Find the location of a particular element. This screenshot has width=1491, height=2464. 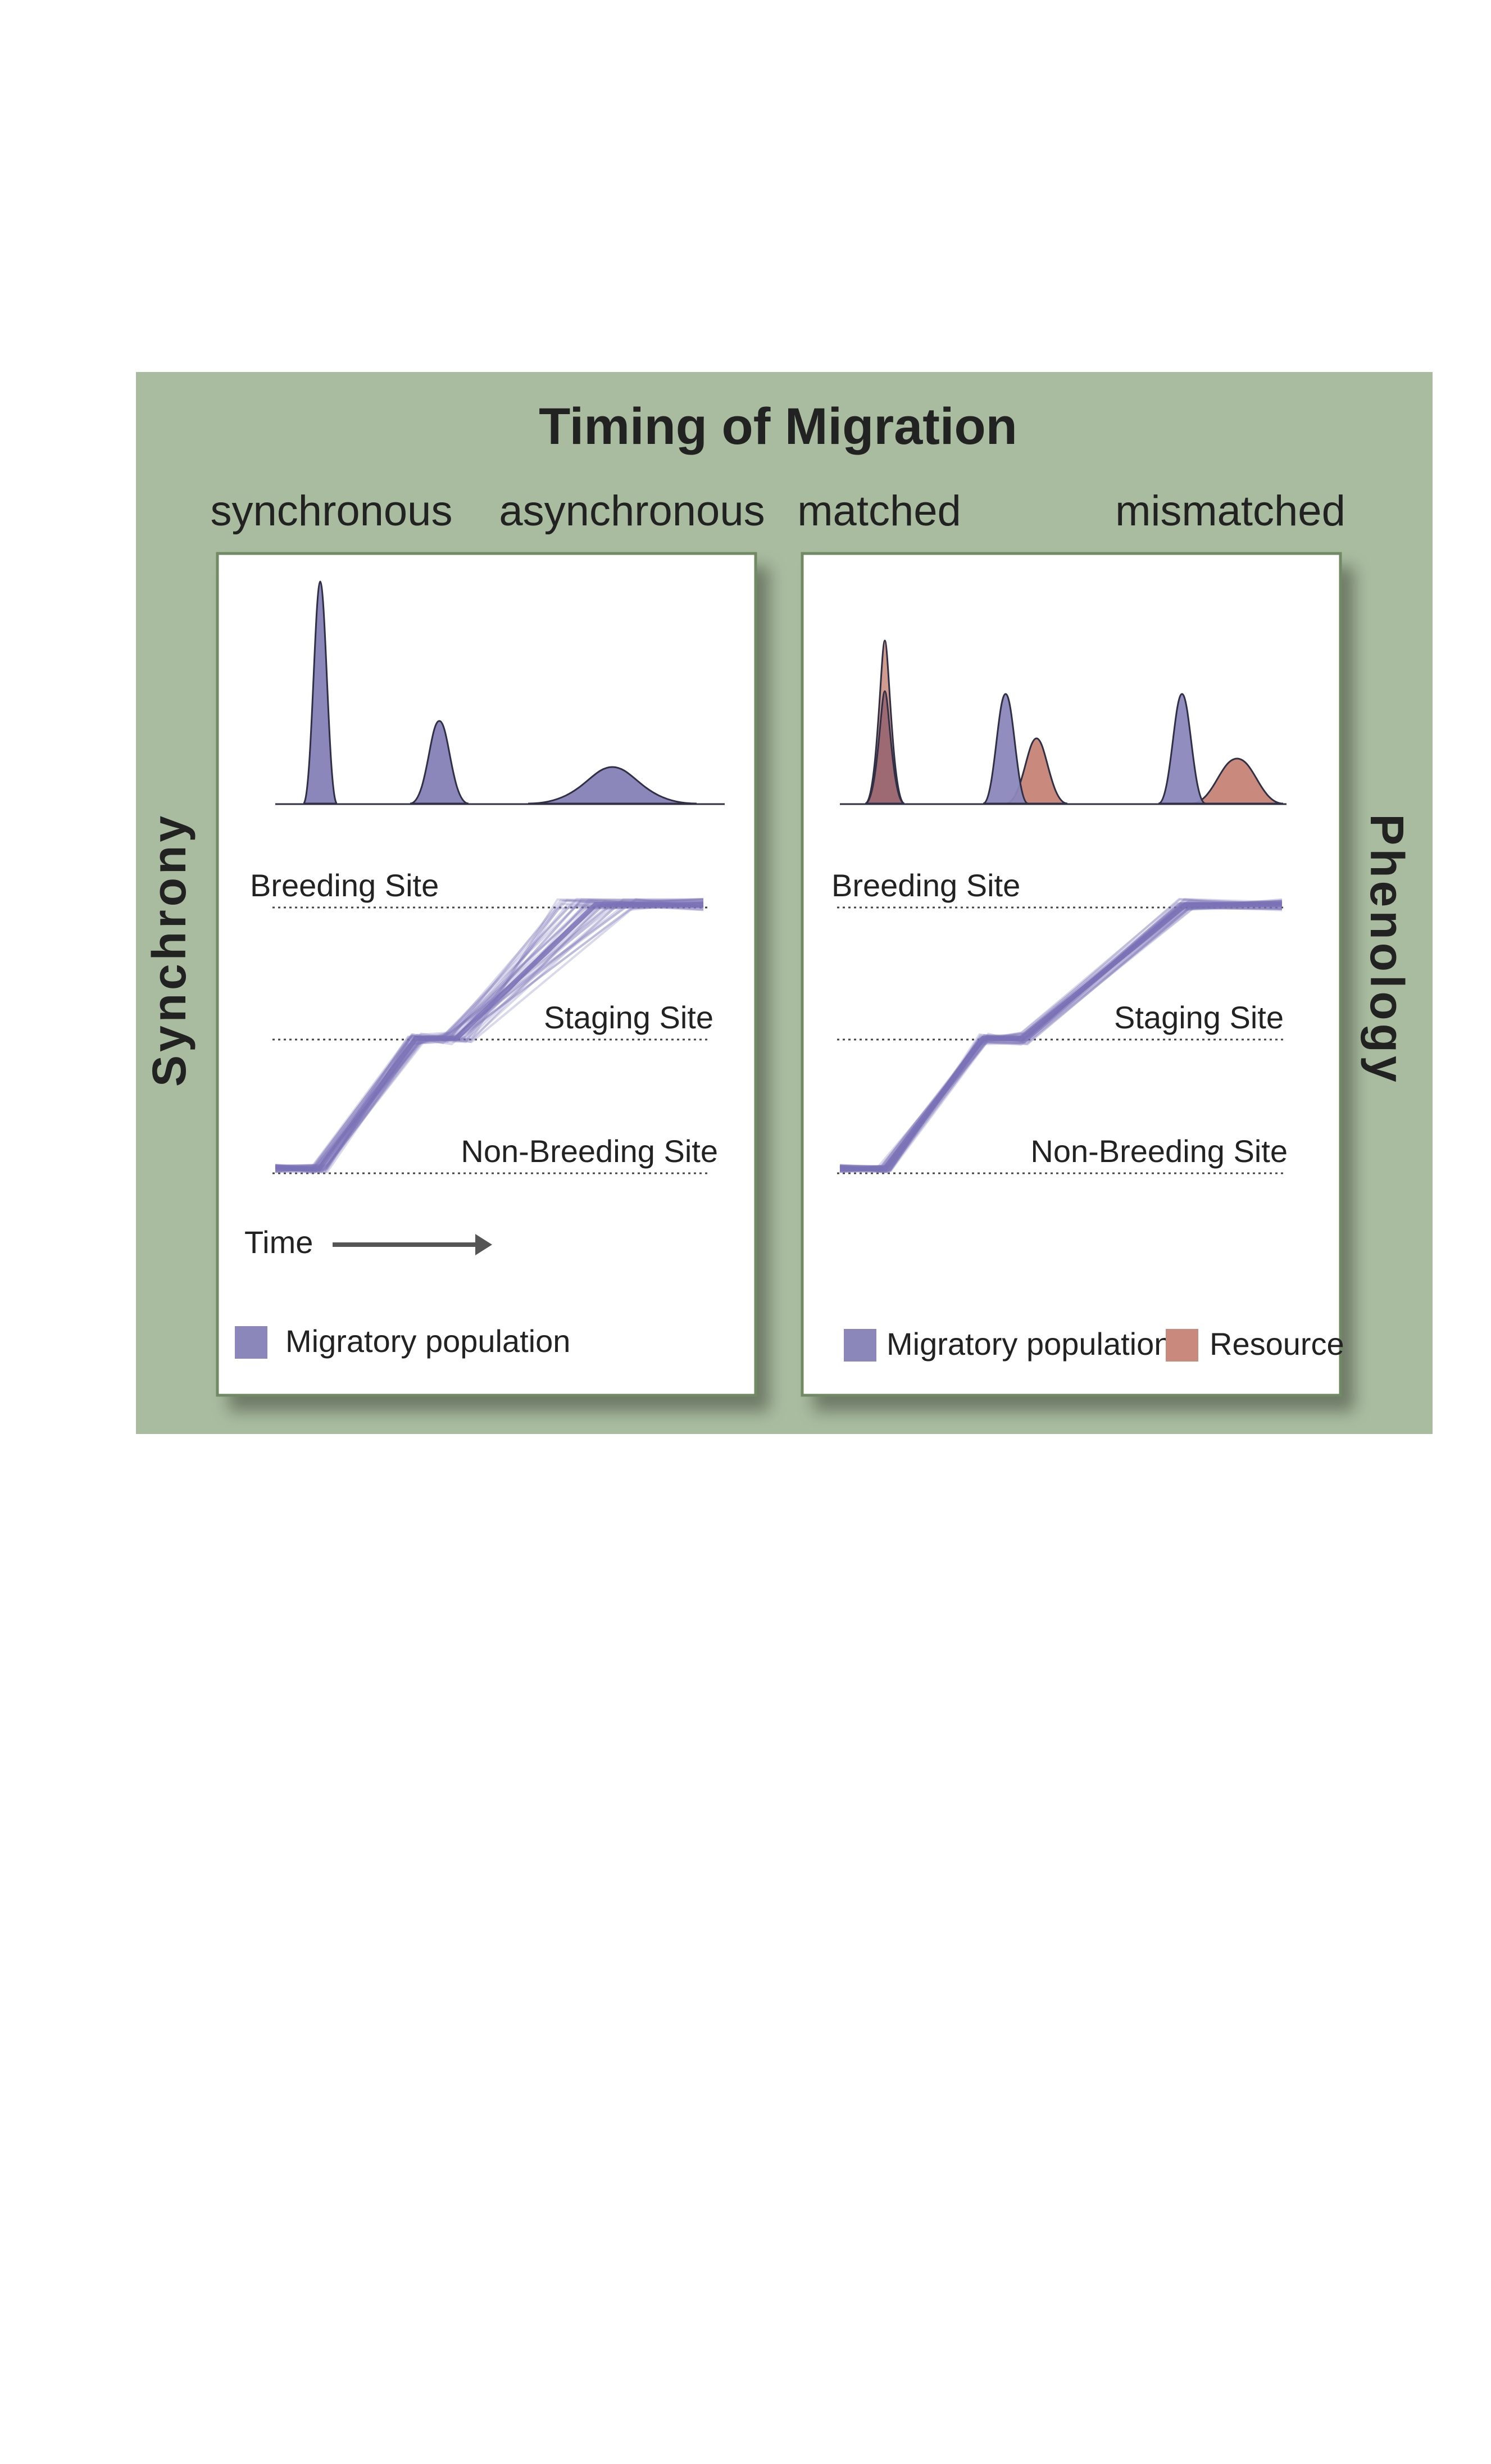

legend-swatch-resource is located at coordinates (1182, 1345).